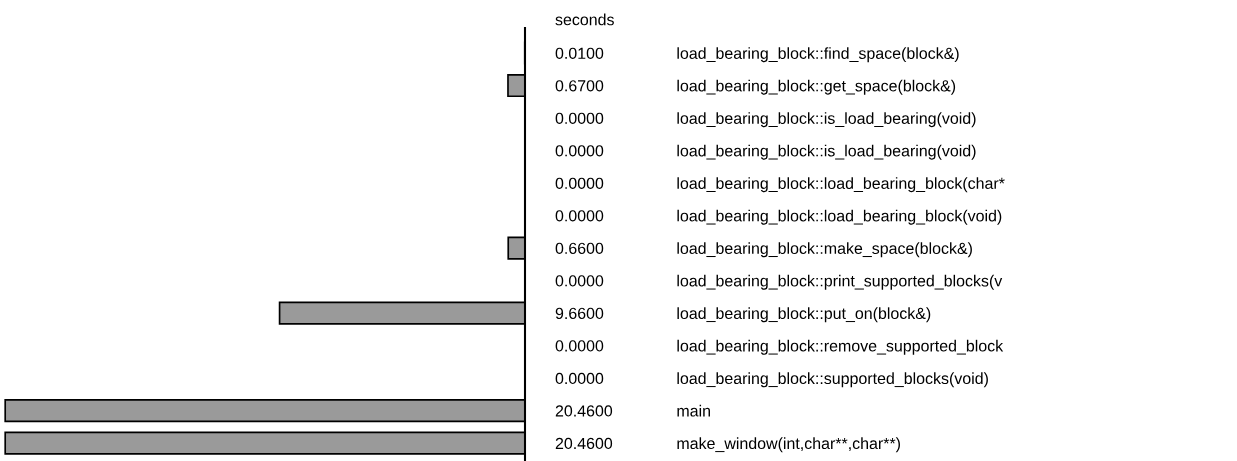 The height and width of the screenshot is (461, 1237). I want to click on x-axis-title: seconds, so click(584, 19).